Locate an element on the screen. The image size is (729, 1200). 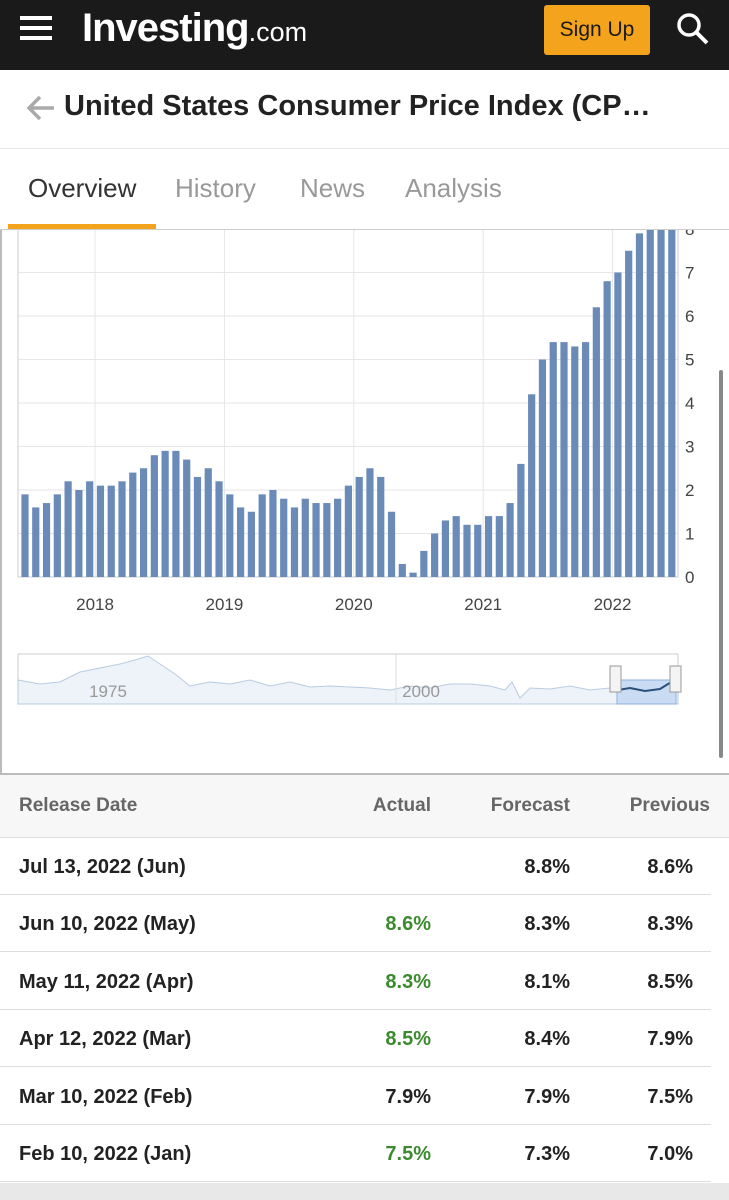
release-date: Apr 12, 2022 (Mar) is located at coordinates (105, 1039).